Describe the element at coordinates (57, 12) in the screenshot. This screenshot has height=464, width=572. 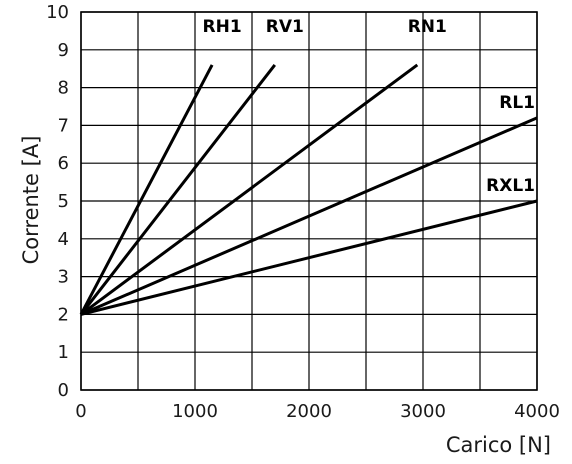
I see `y-tick-label: 10` at that location.